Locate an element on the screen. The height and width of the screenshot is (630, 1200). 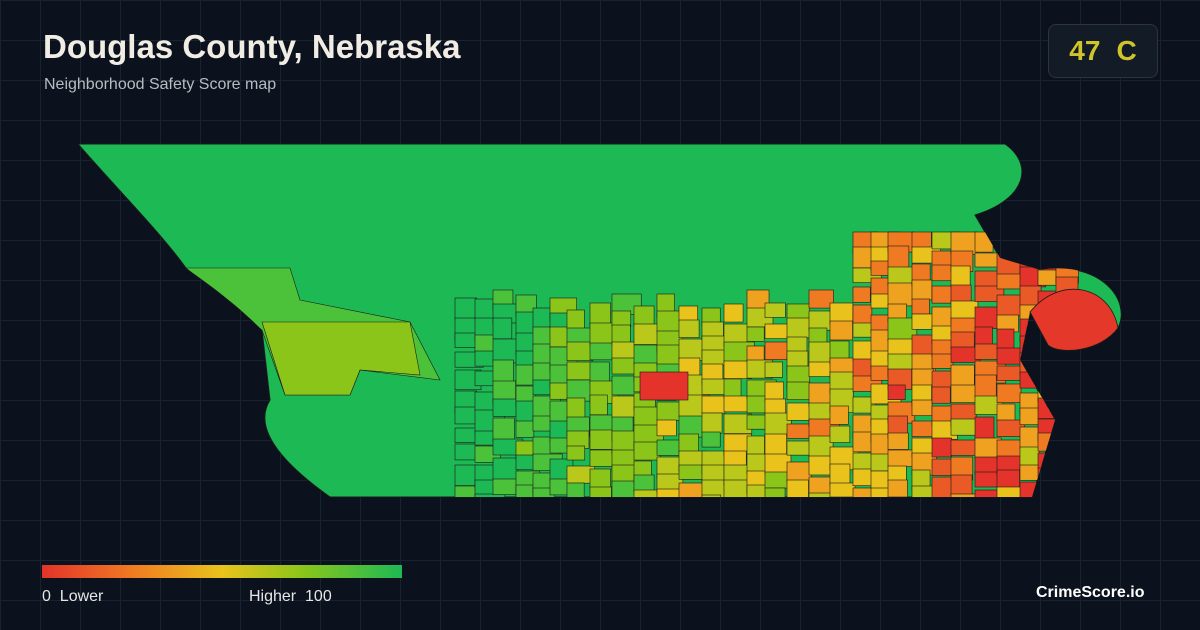
legend-min: 0 Lower is located at coordinates (72, 597).